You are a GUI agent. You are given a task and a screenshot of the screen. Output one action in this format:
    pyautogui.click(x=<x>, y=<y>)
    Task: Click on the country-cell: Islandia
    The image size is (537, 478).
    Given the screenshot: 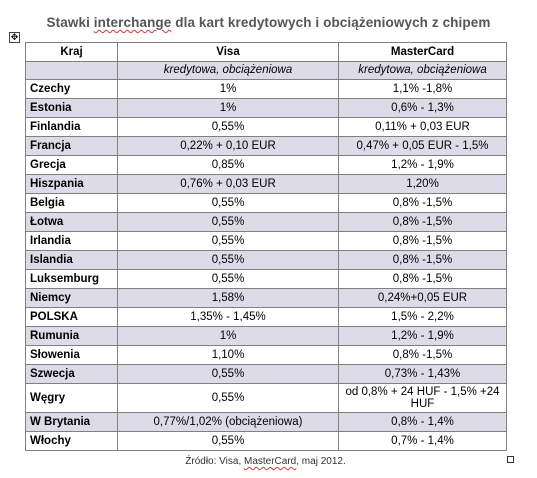 What is the action you would take?
    pyautogui.click(x=71, y=260)
    